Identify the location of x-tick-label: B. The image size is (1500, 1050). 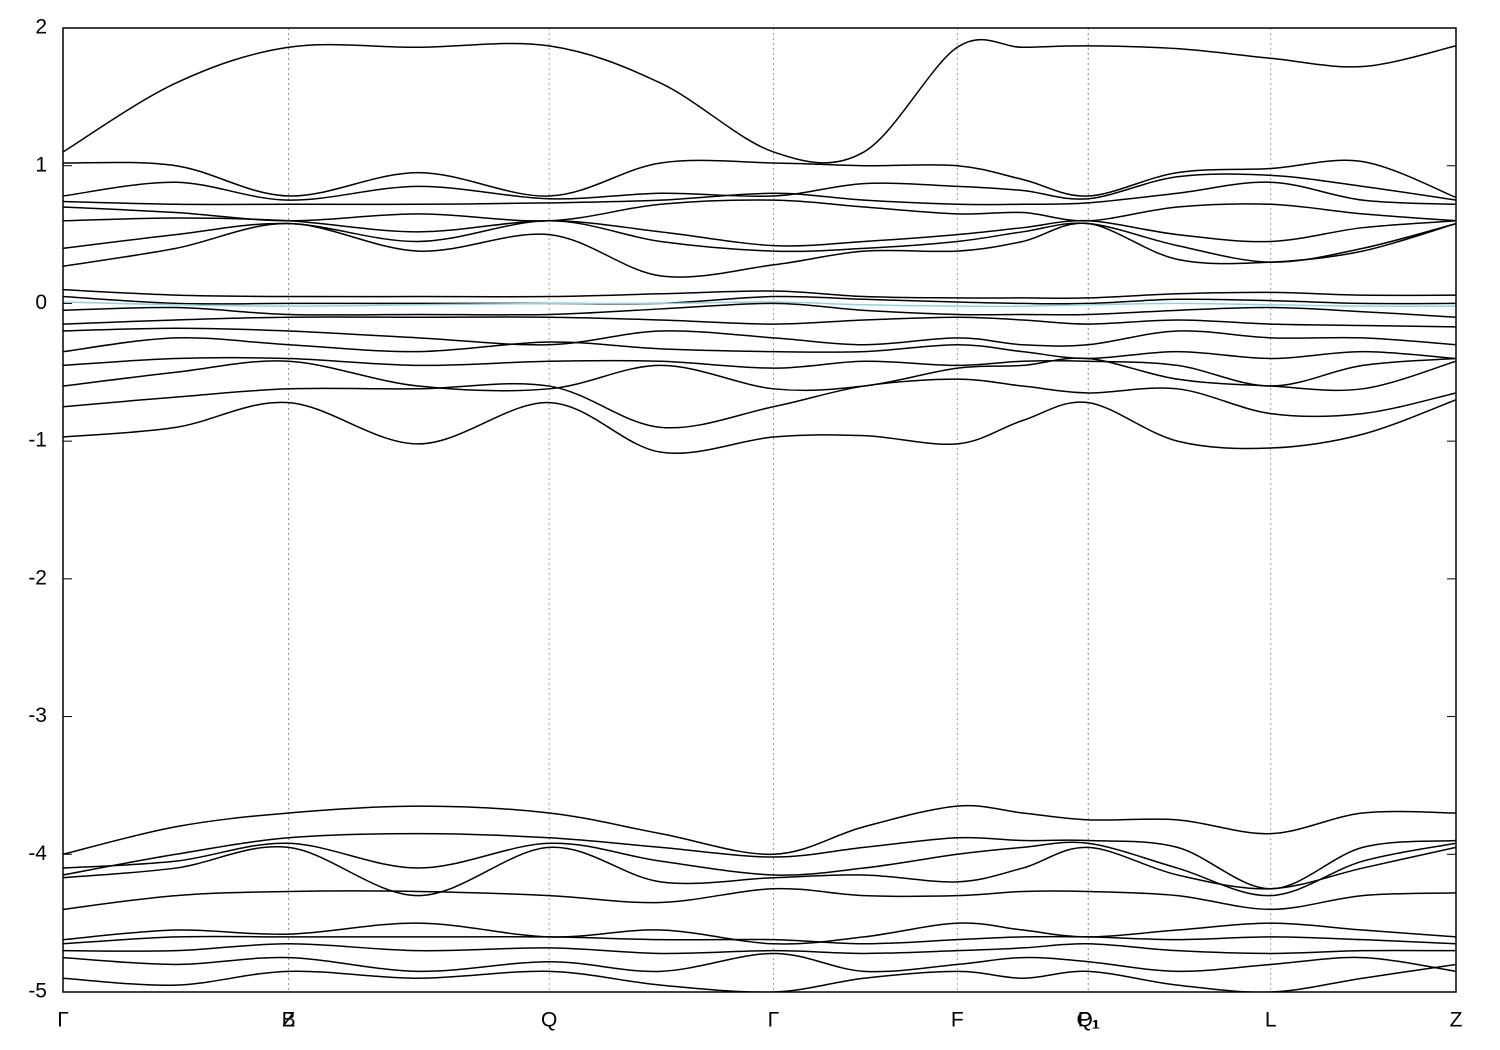
(289, 1020).